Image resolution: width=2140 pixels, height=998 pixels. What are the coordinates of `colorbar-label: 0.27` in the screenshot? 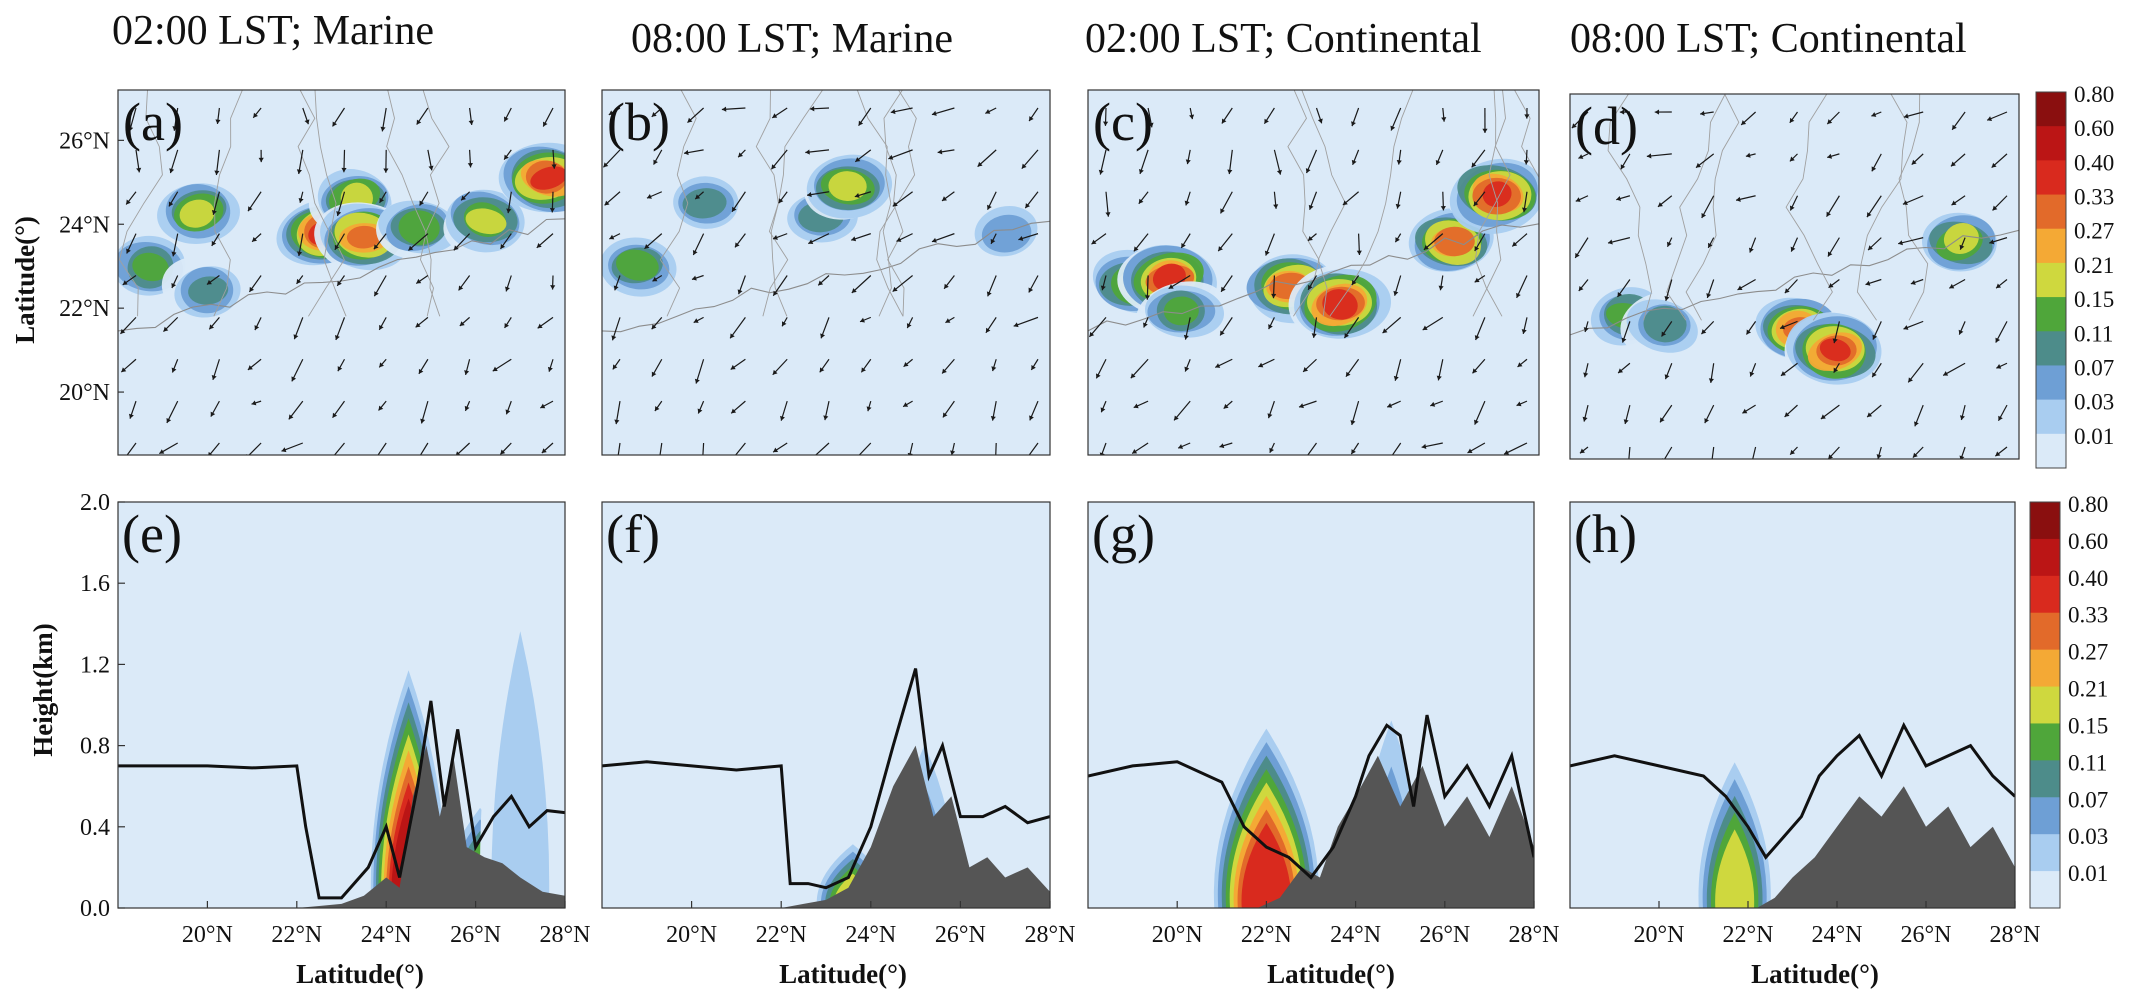 It's located at (2088, 652).